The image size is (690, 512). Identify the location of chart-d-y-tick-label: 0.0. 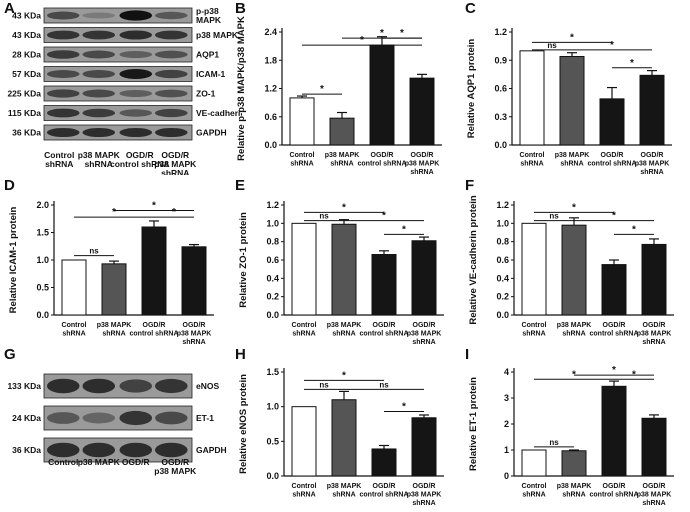
(42, 315).